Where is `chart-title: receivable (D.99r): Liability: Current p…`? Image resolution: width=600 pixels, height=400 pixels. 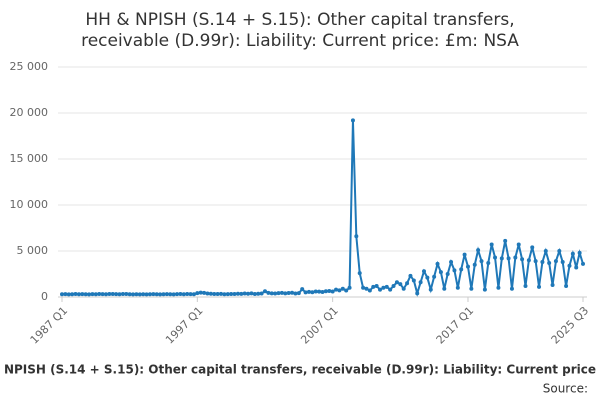
chart-title: receivable (D.99r): Liability: Current p… is located at coordinates (300, 41).